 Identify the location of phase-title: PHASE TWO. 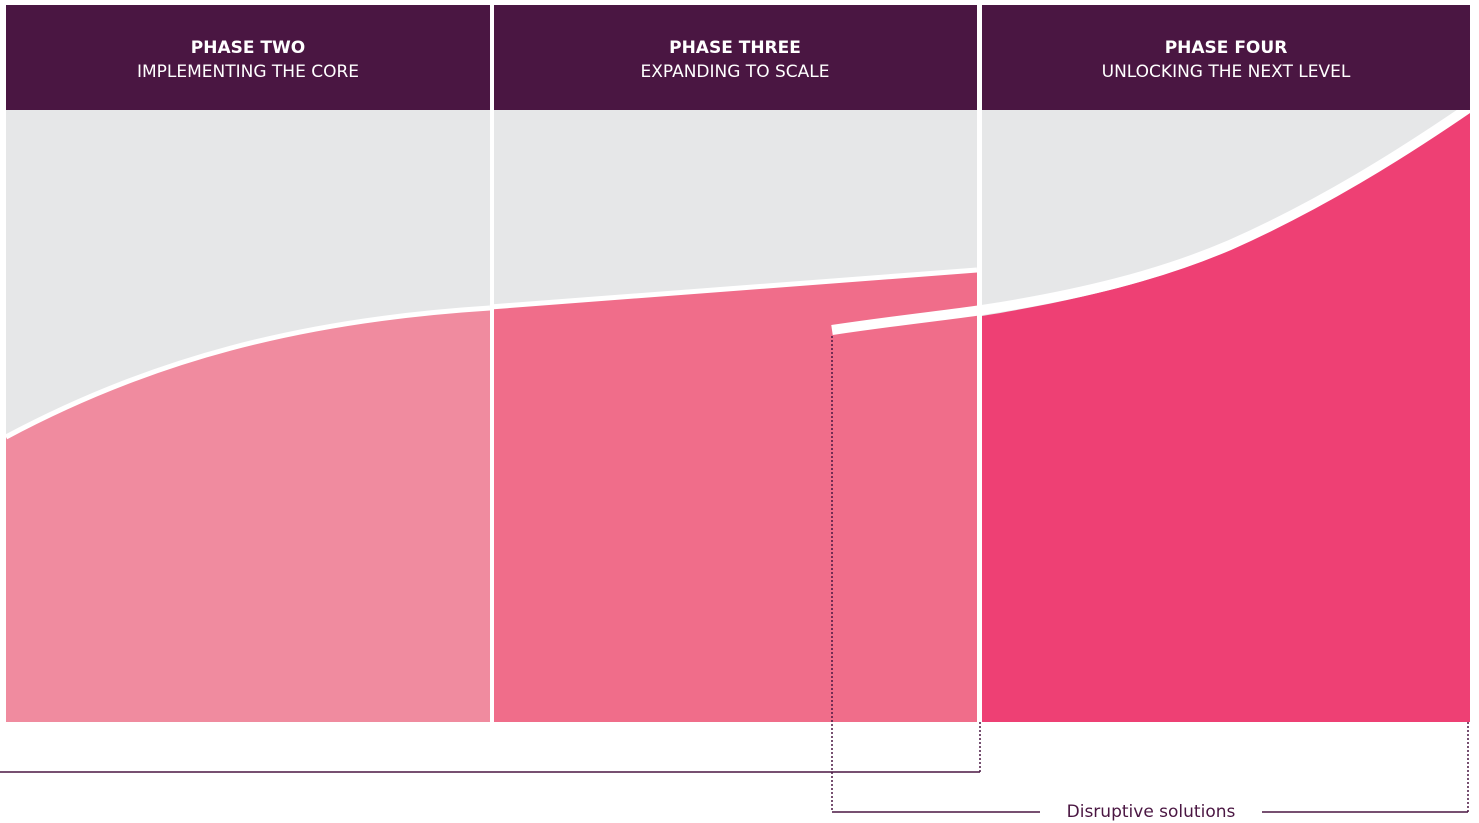
(248, 48).